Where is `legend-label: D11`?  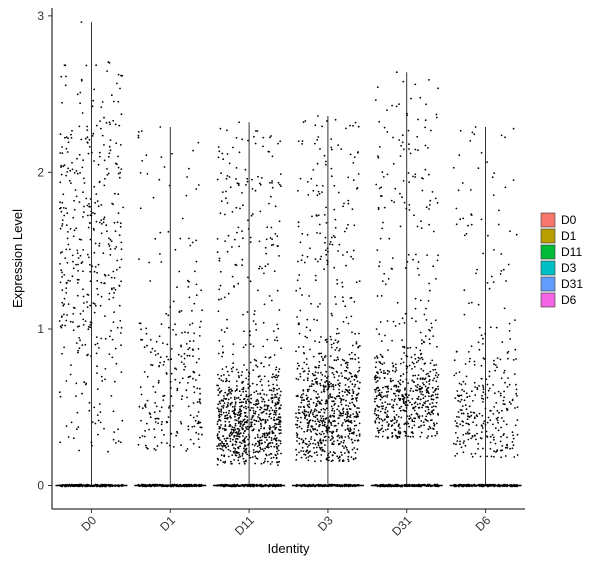
legend-label: D11 is located at coordinates (571, 252).